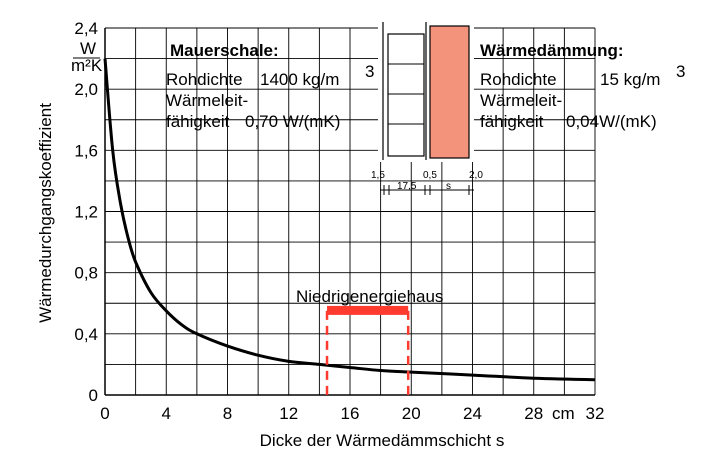  What do you see at coordinates (198, 121) in the screenshot?
I see `mauerschale-faehigkeit-label: fähigkeit` at bounding box center [198, 121].